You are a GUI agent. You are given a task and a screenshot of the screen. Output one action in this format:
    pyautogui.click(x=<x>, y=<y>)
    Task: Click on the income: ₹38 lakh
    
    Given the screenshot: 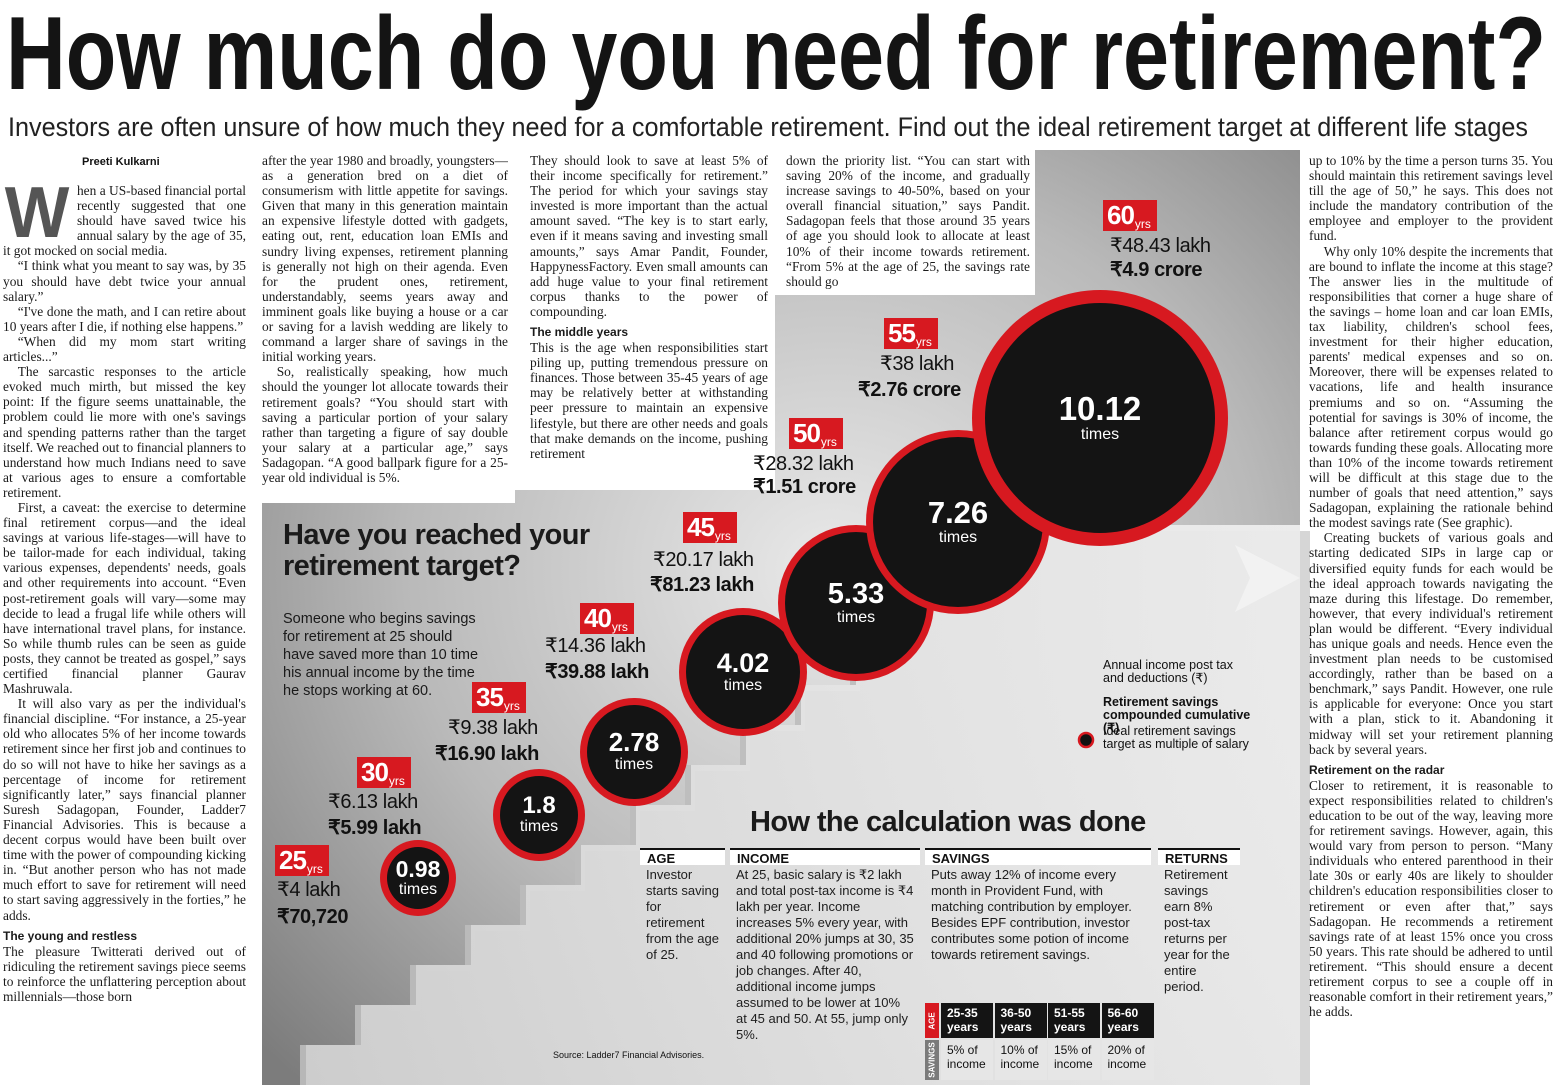 What is the action you would take?
    pyautogui.click(x=917, y=364)
    